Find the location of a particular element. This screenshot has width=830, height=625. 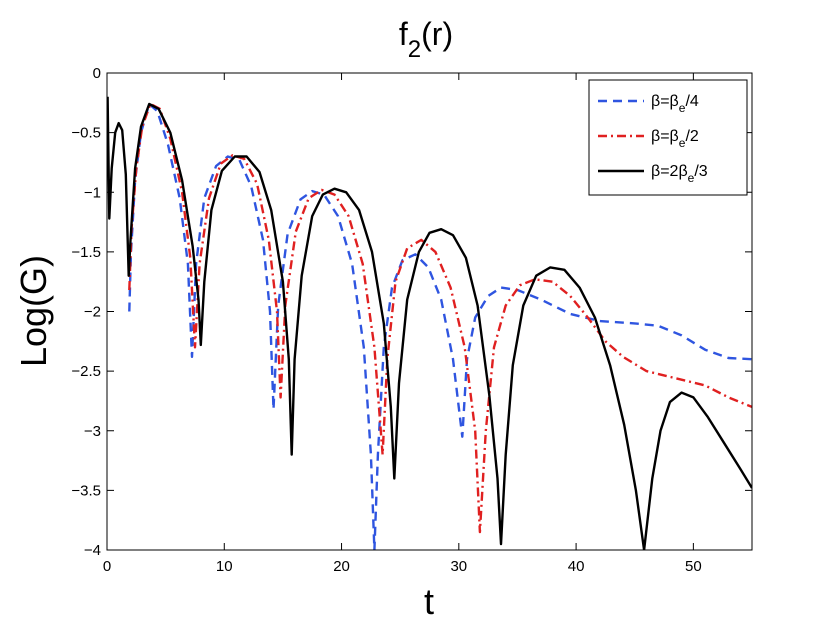

x-tick-label: 20 is located at coordinates (341, 566).